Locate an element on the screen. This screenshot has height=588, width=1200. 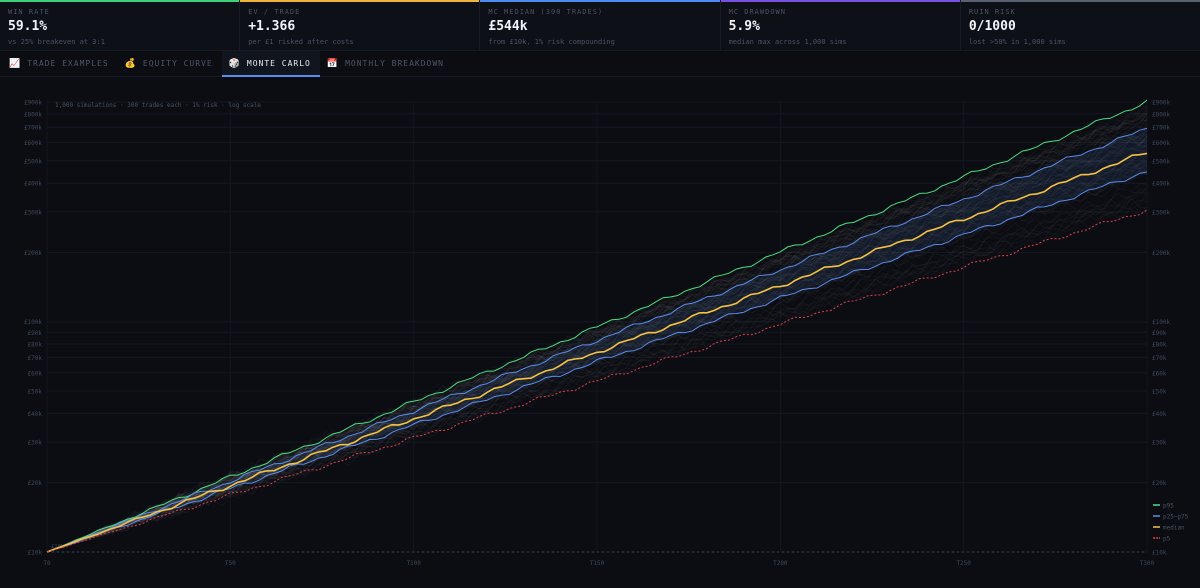
y-tick-label-right: £20k is located at coordinates (1159, 483).